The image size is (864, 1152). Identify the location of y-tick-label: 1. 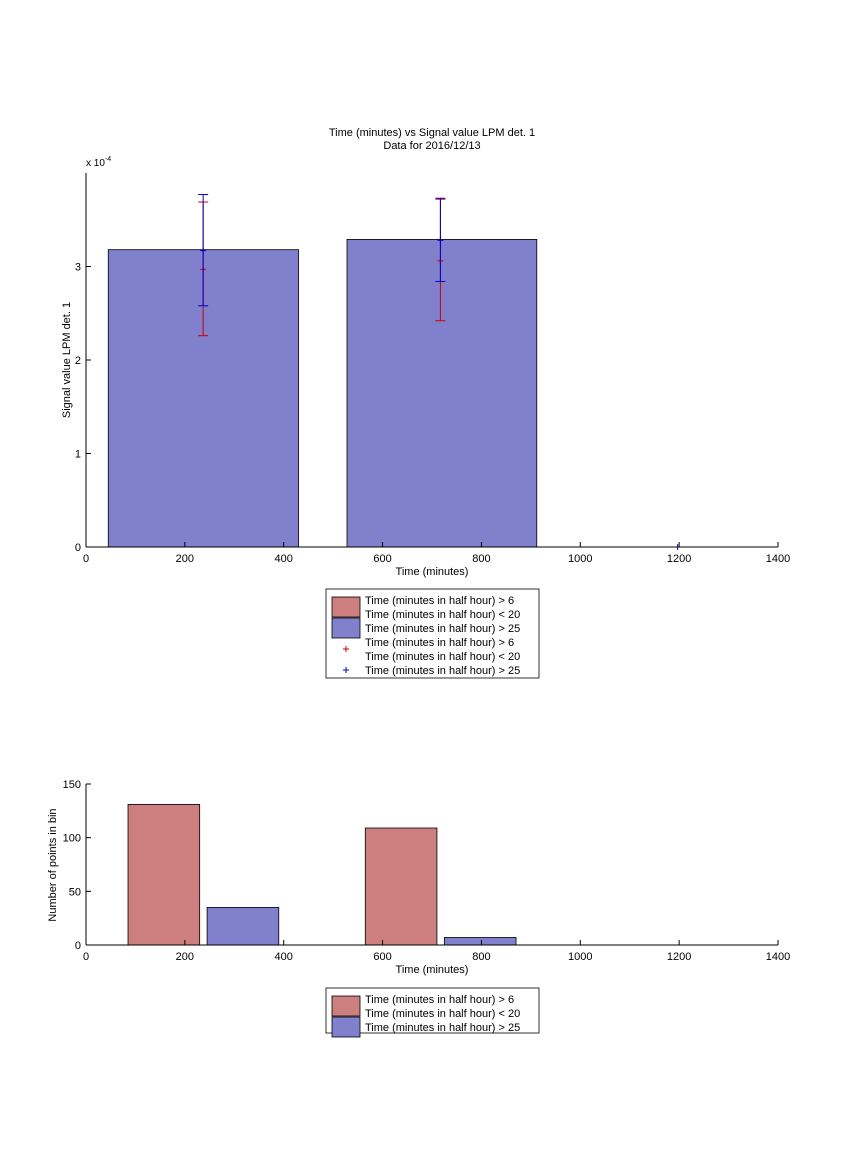
(78, 455).